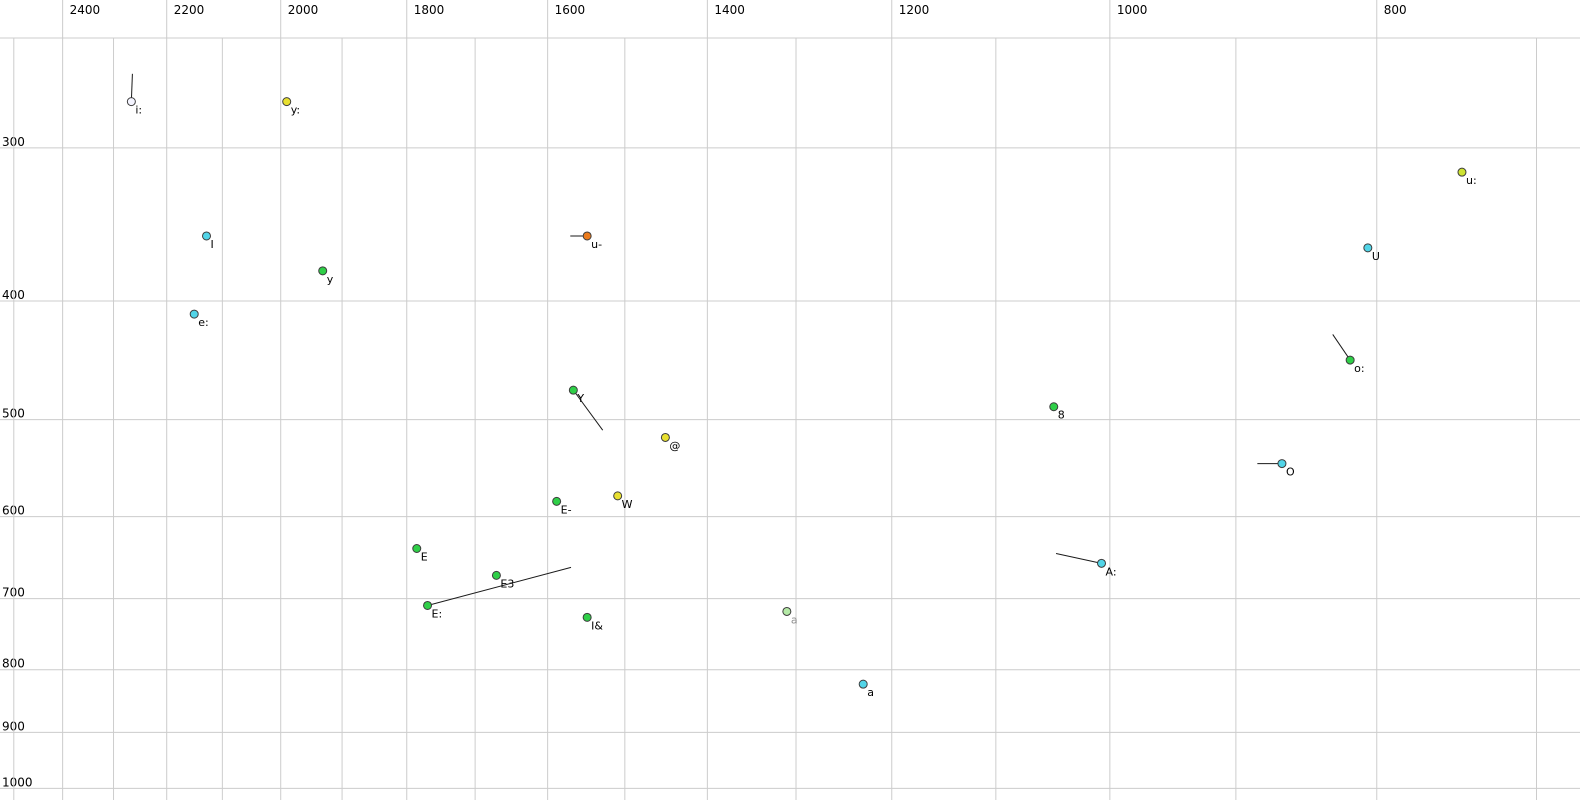 This screenshot has width=1580, height=800. Describe the element at coordinates (914, 10) in the screenshot. I see `x-tick-label: 1200` at that location.